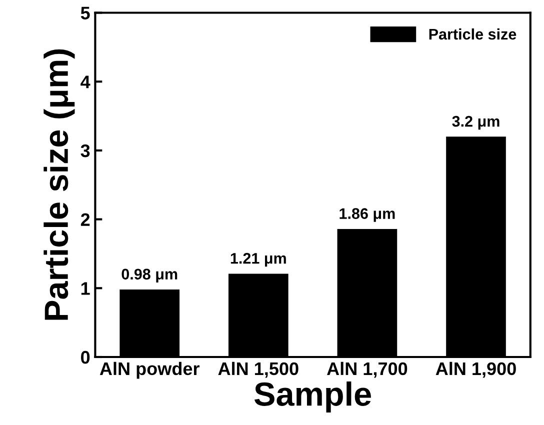 Image resolution: width=544 pixels, height=425 pixels. What do you see at coordinates (367, 215) in the screenshot?
I see `data-label: 1.86 μm` at bounding box center [367, 215].